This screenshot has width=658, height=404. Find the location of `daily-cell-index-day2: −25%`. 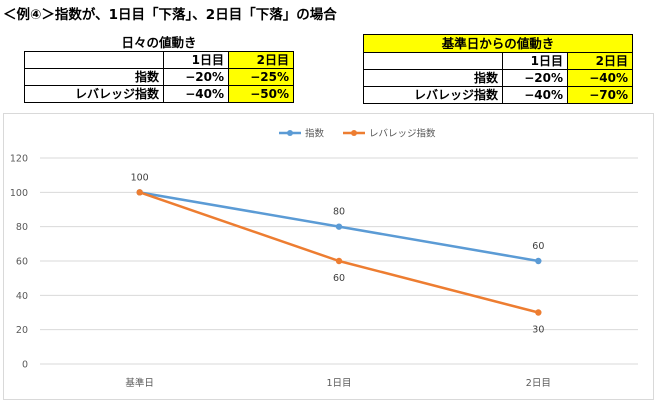

daily-cell-index-day2: −25% is located at coordinates (261, 77).